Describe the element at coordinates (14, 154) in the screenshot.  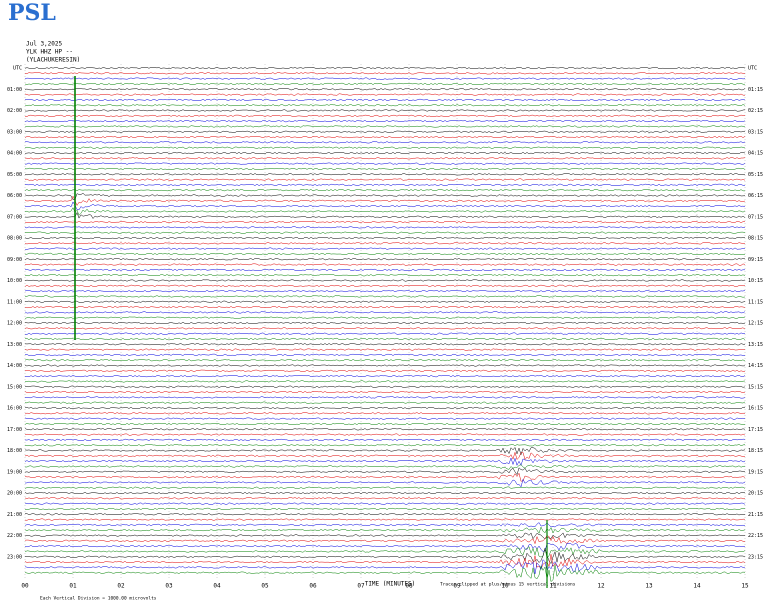
I see `left-label: 04:00` at that location.